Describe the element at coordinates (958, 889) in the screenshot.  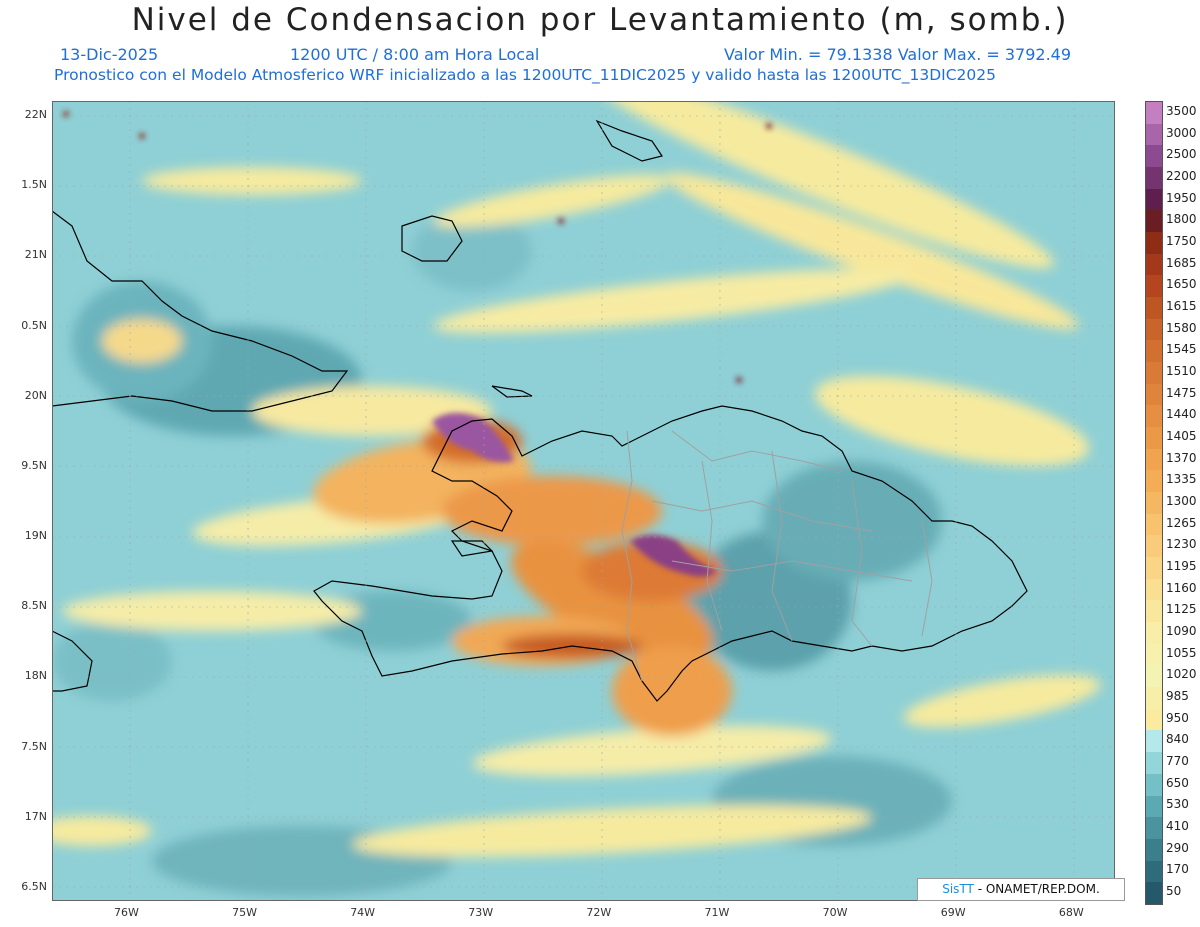
I see `sispi-logo: SisTT` at that location.